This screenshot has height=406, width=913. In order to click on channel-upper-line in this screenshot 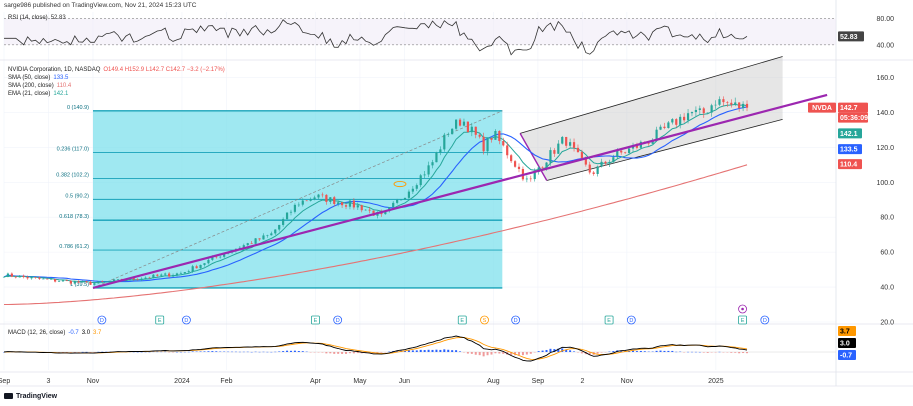, I will do `click(651, 95)`.